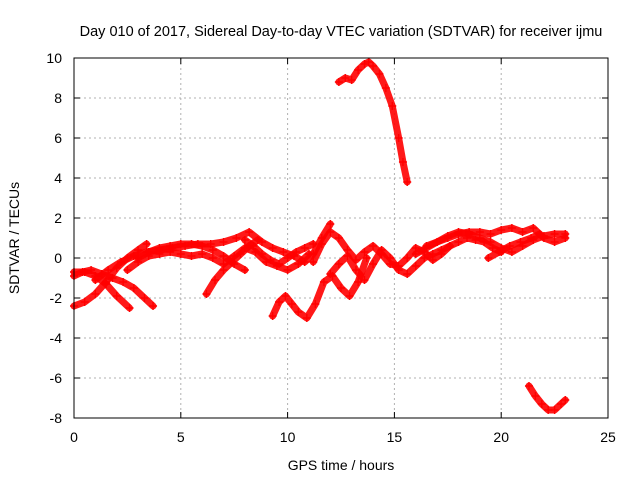 This screenshot has height=480, width=640. What do you see at coordinates (56, 418) in the screenshot?
I see `y-tick-label: -8` at bounding box center [56, 418].